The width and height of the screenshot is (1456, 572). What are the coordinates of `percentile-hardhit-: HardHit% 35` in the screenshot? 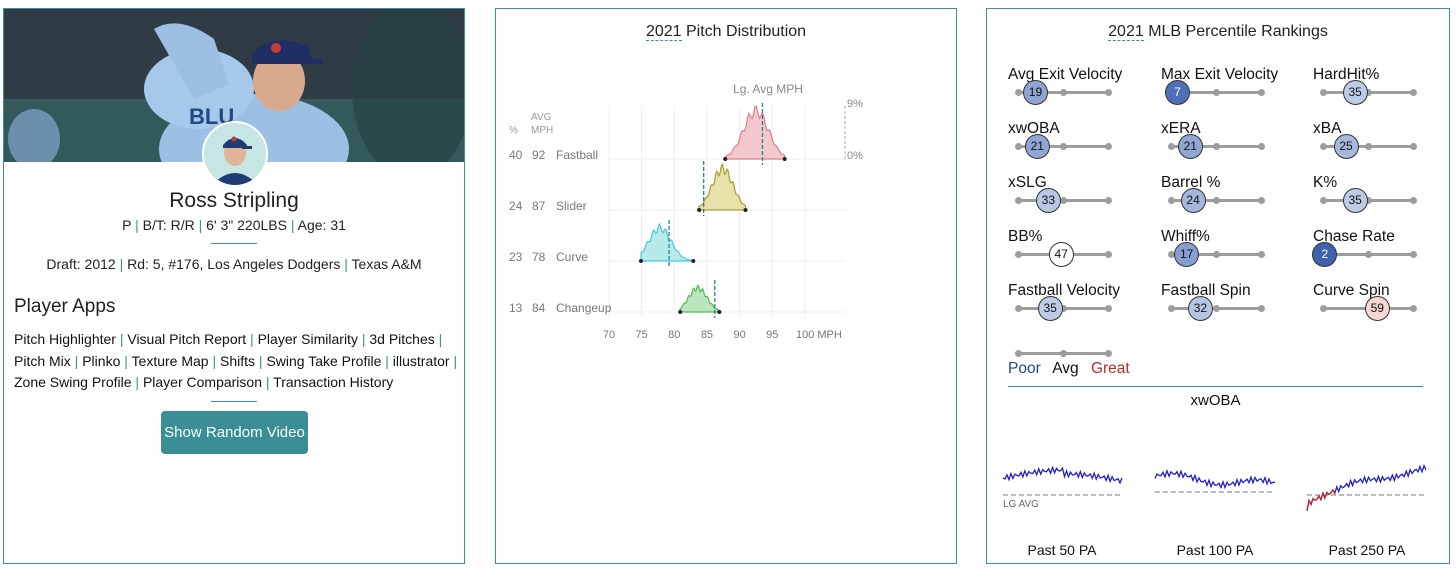 It's located at (1384, 93).